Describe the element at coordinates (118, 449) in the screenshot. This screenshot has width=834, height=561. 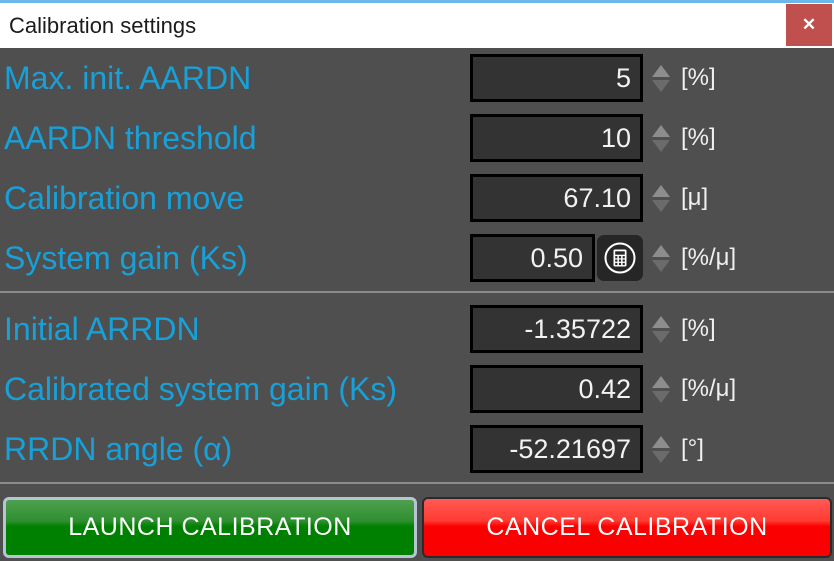
I see `label-rrdn-angle: RRDN angle (α)` at that location.